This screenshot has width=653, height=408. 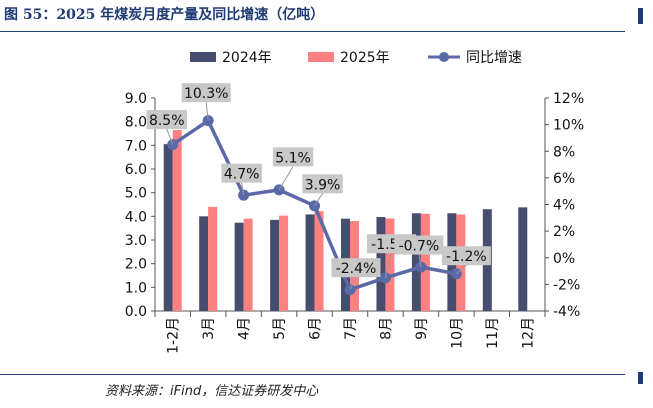 I want to click on y-right-tick-label: 8%, so click(x=564, y=152).